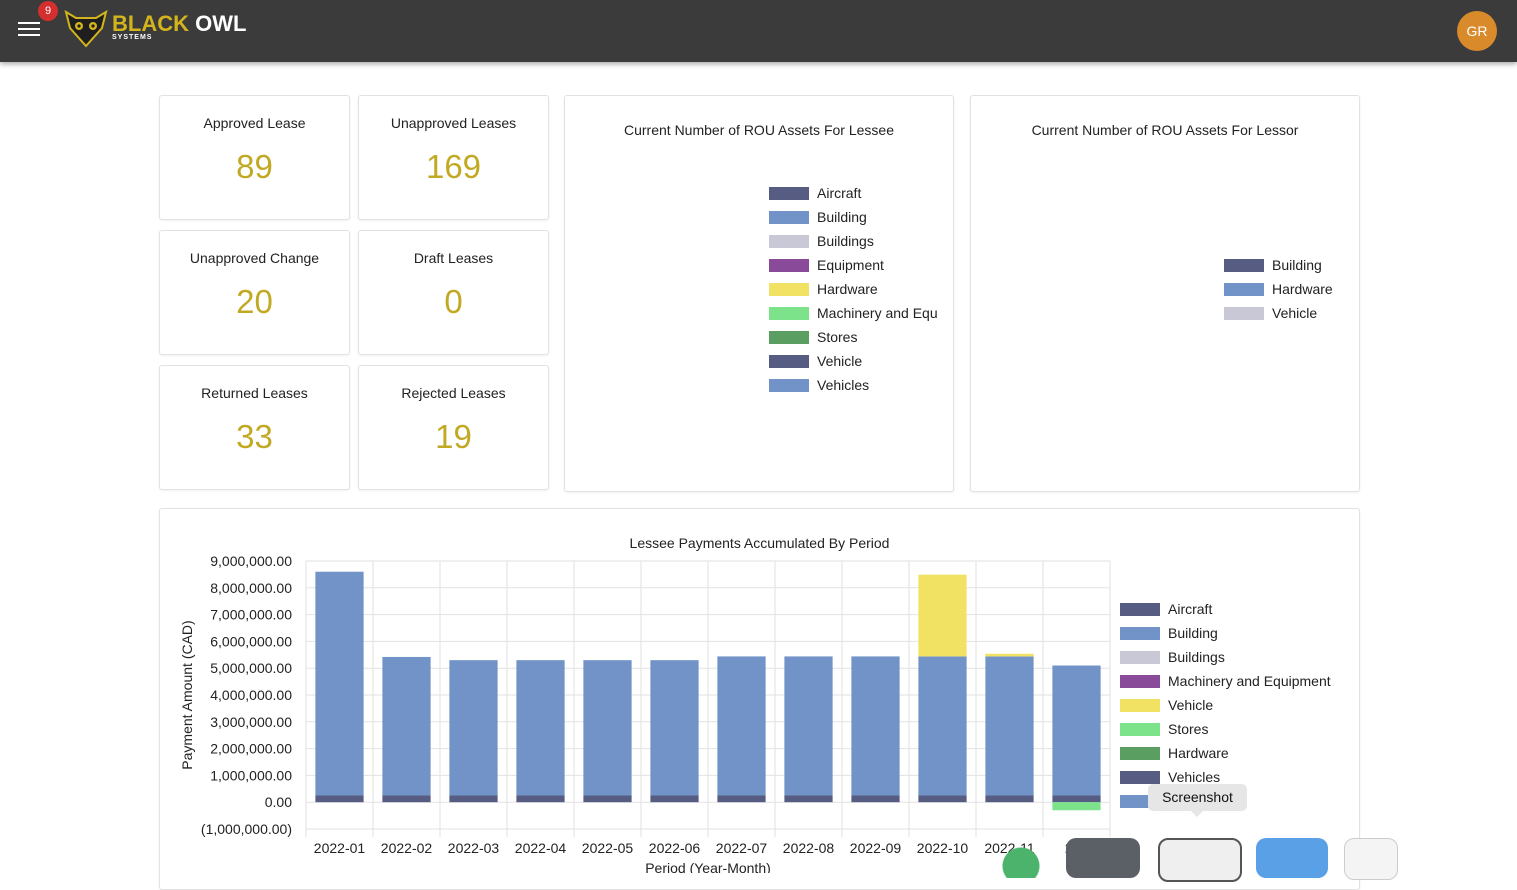  I want to click on y-tick-label: 9,000,000.00, so click(251, 561).